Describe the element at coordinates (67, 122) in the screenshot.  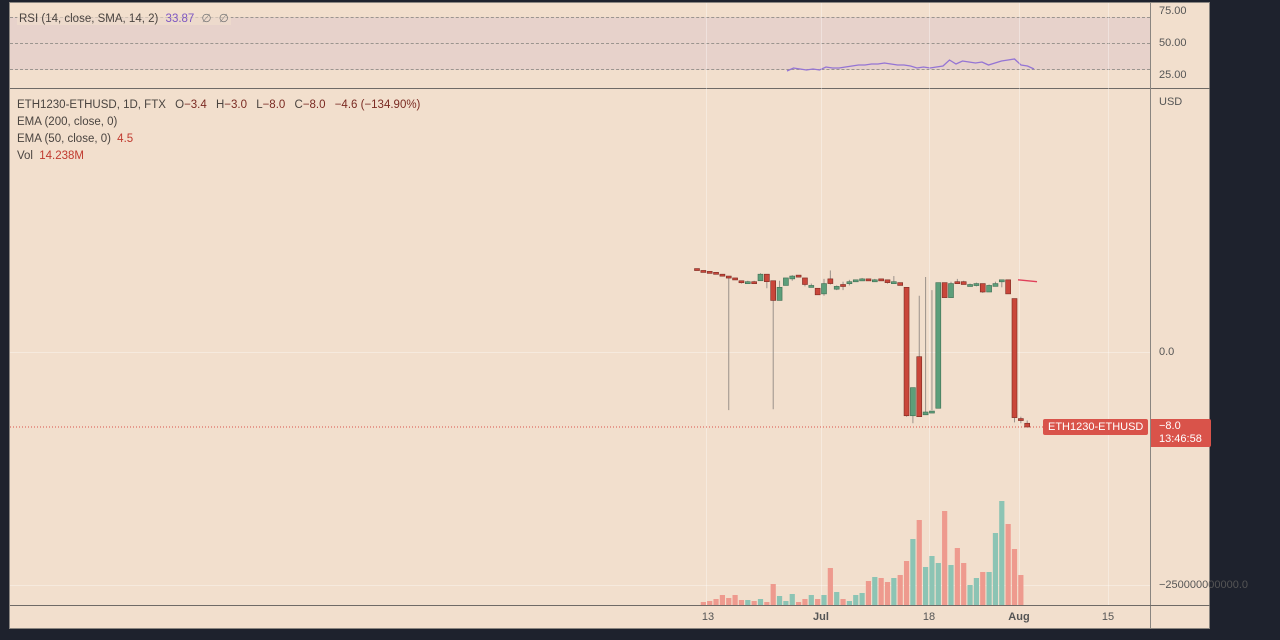
I see `ema200-label: EMA (200, close, 0)` at that location.